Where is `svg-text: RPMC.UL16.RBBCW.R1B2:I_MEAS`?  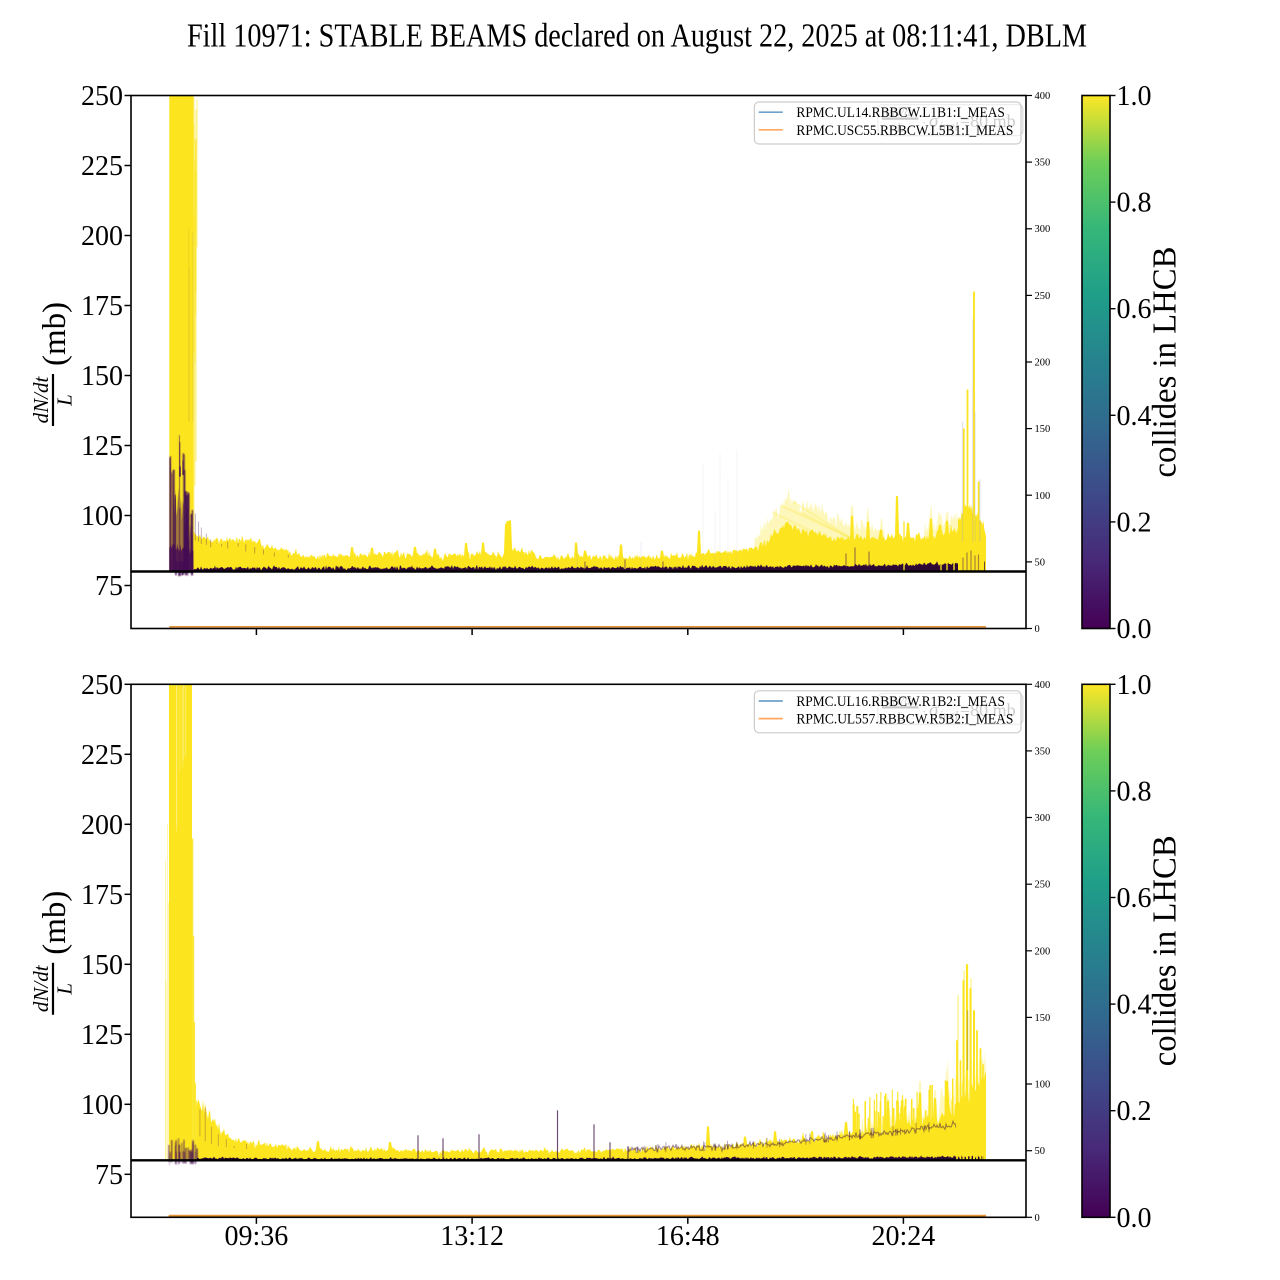
svg-text: RPMC.UL16.RBBCW.R1B2:I_MEAS is located at coordinates (900, 702).